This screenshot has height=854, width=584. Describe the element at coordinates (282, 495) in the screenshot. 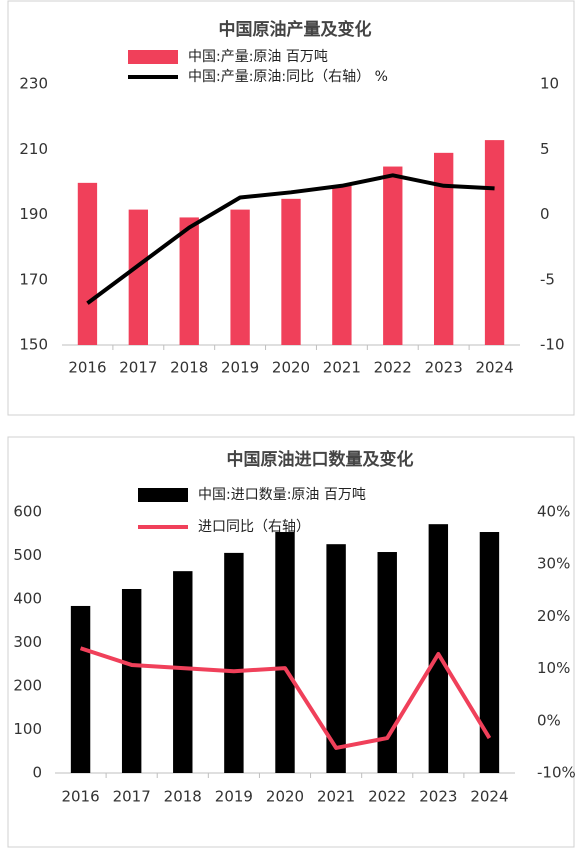

I see `legend-label: 中国:进口数量:原油 百万吨` at that location.